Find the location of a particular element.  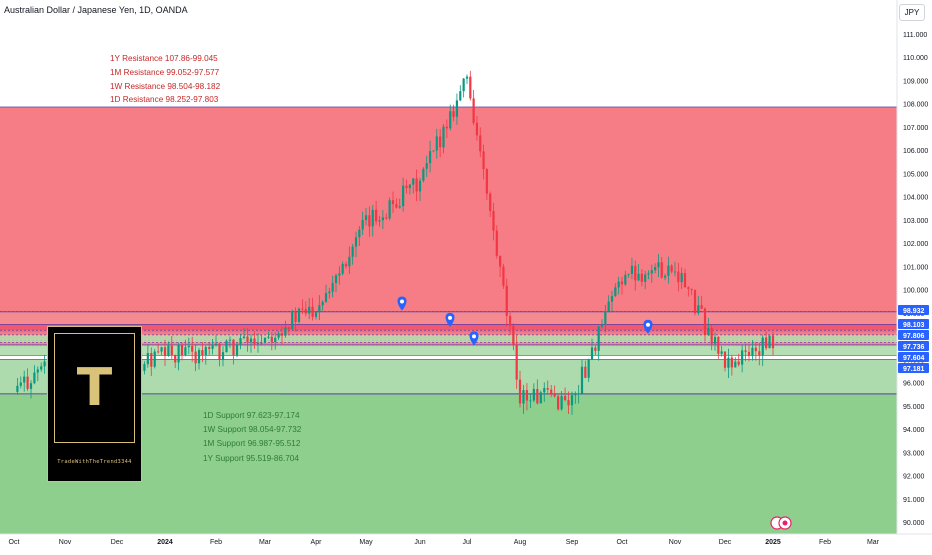

price-axis-tick: 104.000 is located at coordinates (915, 198).